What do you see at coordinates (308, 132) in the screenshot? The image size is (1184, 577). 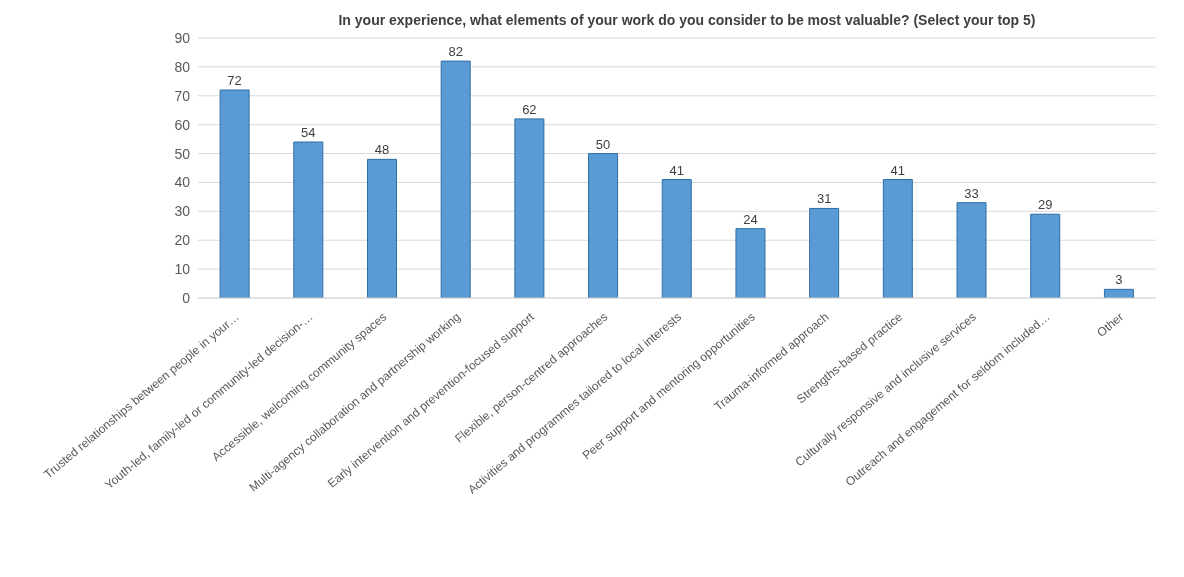 I see `data-label: 54` at bounding box center [308, 132].